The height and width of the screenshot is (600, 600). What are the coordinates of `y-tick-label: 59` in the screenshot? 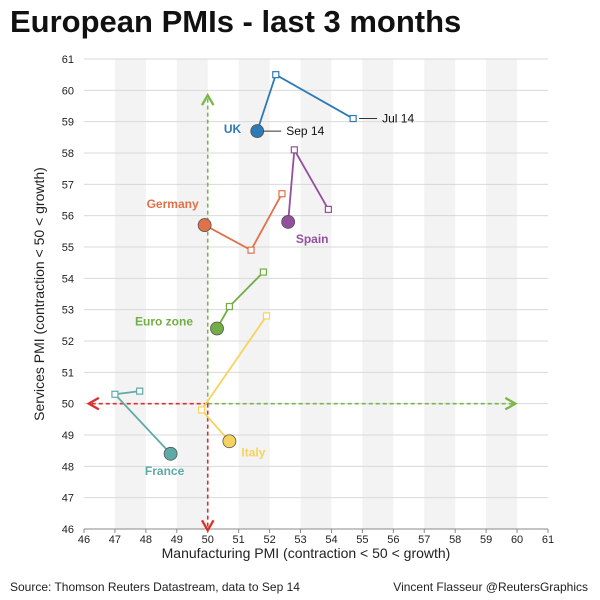 It's located at (68, 123).